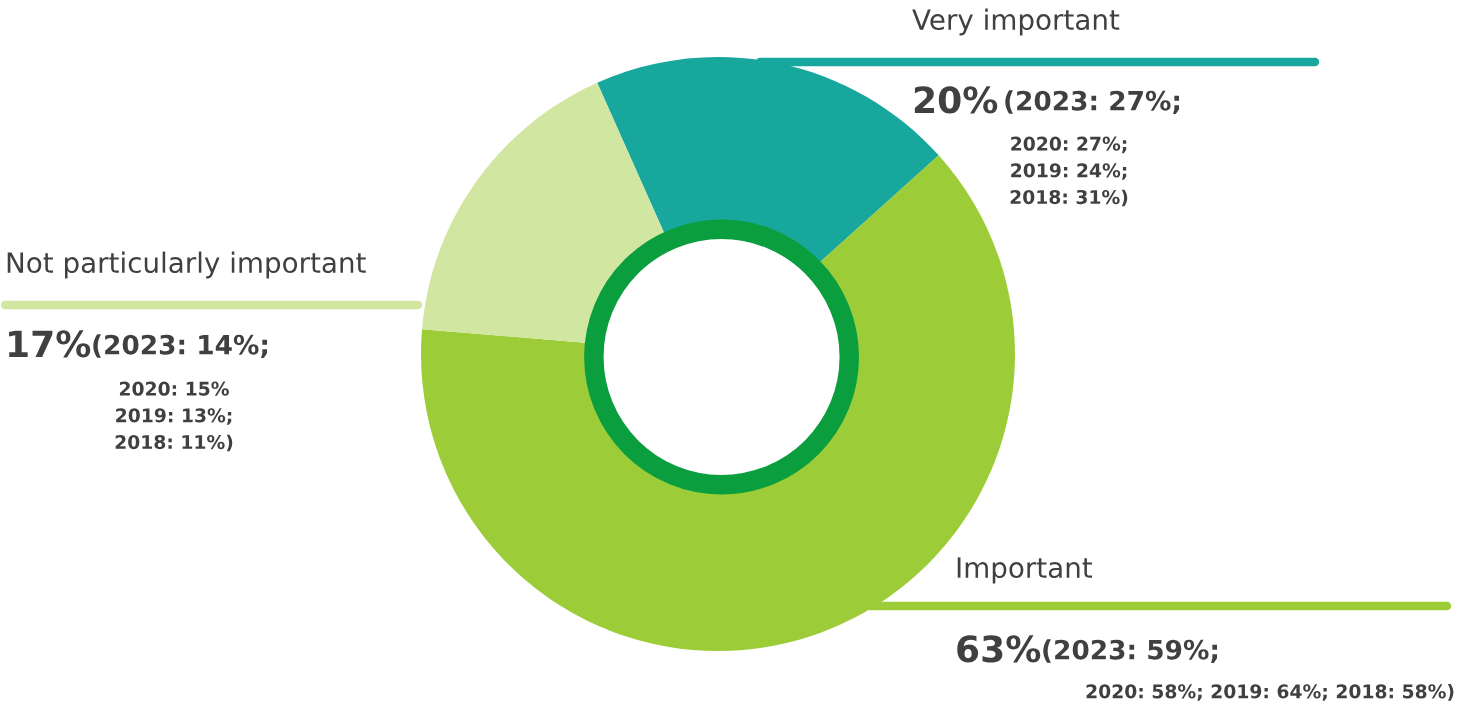 Image resolution: width=1472 pixels, height=707 pixels. What do you see at coordinates (956, 100) in the screenshot?
I see `data-label: 20%` at bounding box center [956, 100].